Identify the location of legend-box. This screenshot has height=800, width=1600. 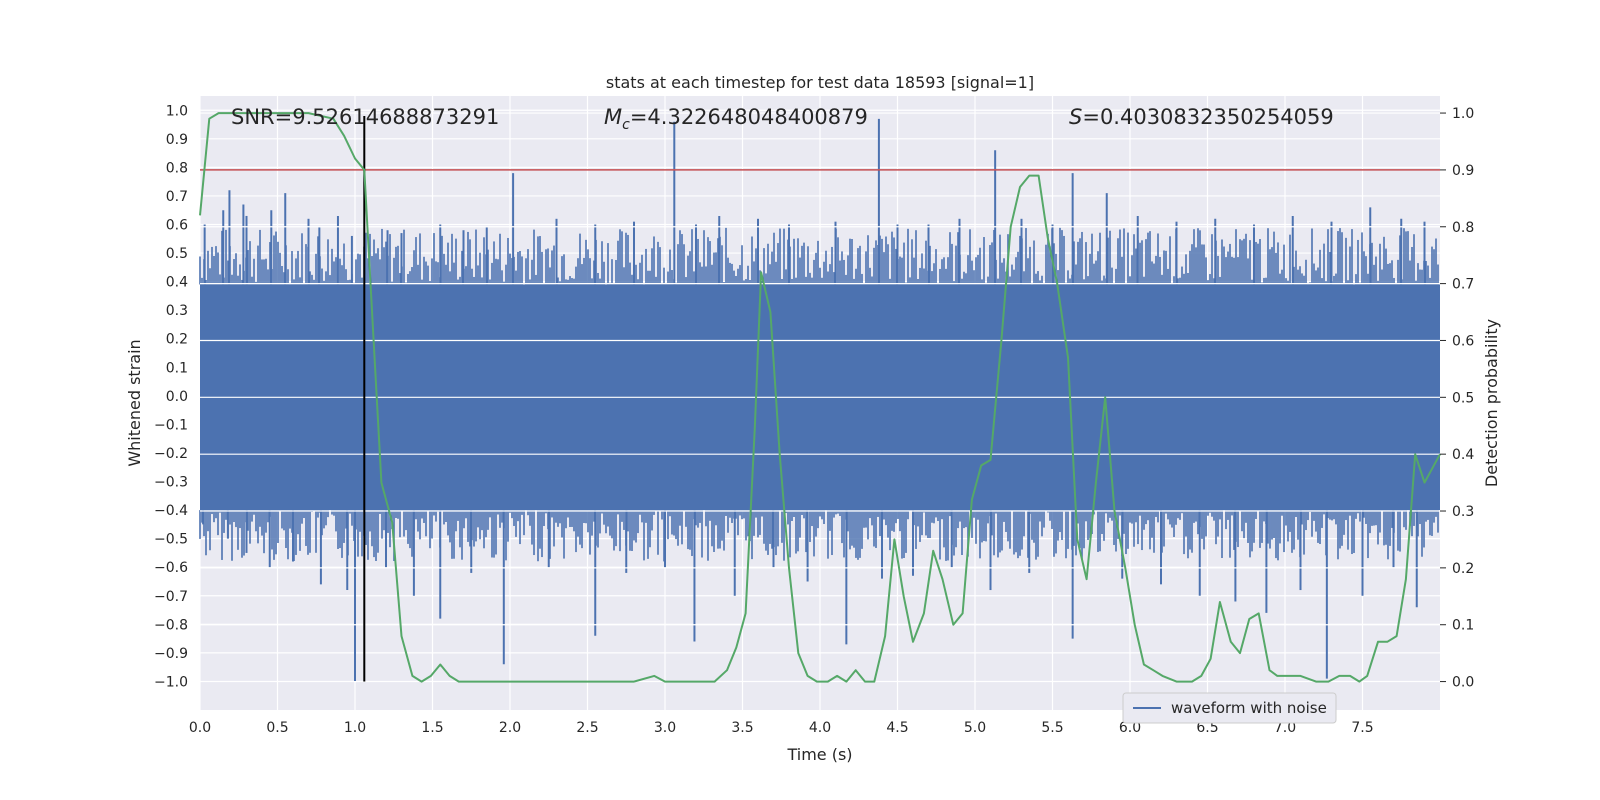
(1229, 708).